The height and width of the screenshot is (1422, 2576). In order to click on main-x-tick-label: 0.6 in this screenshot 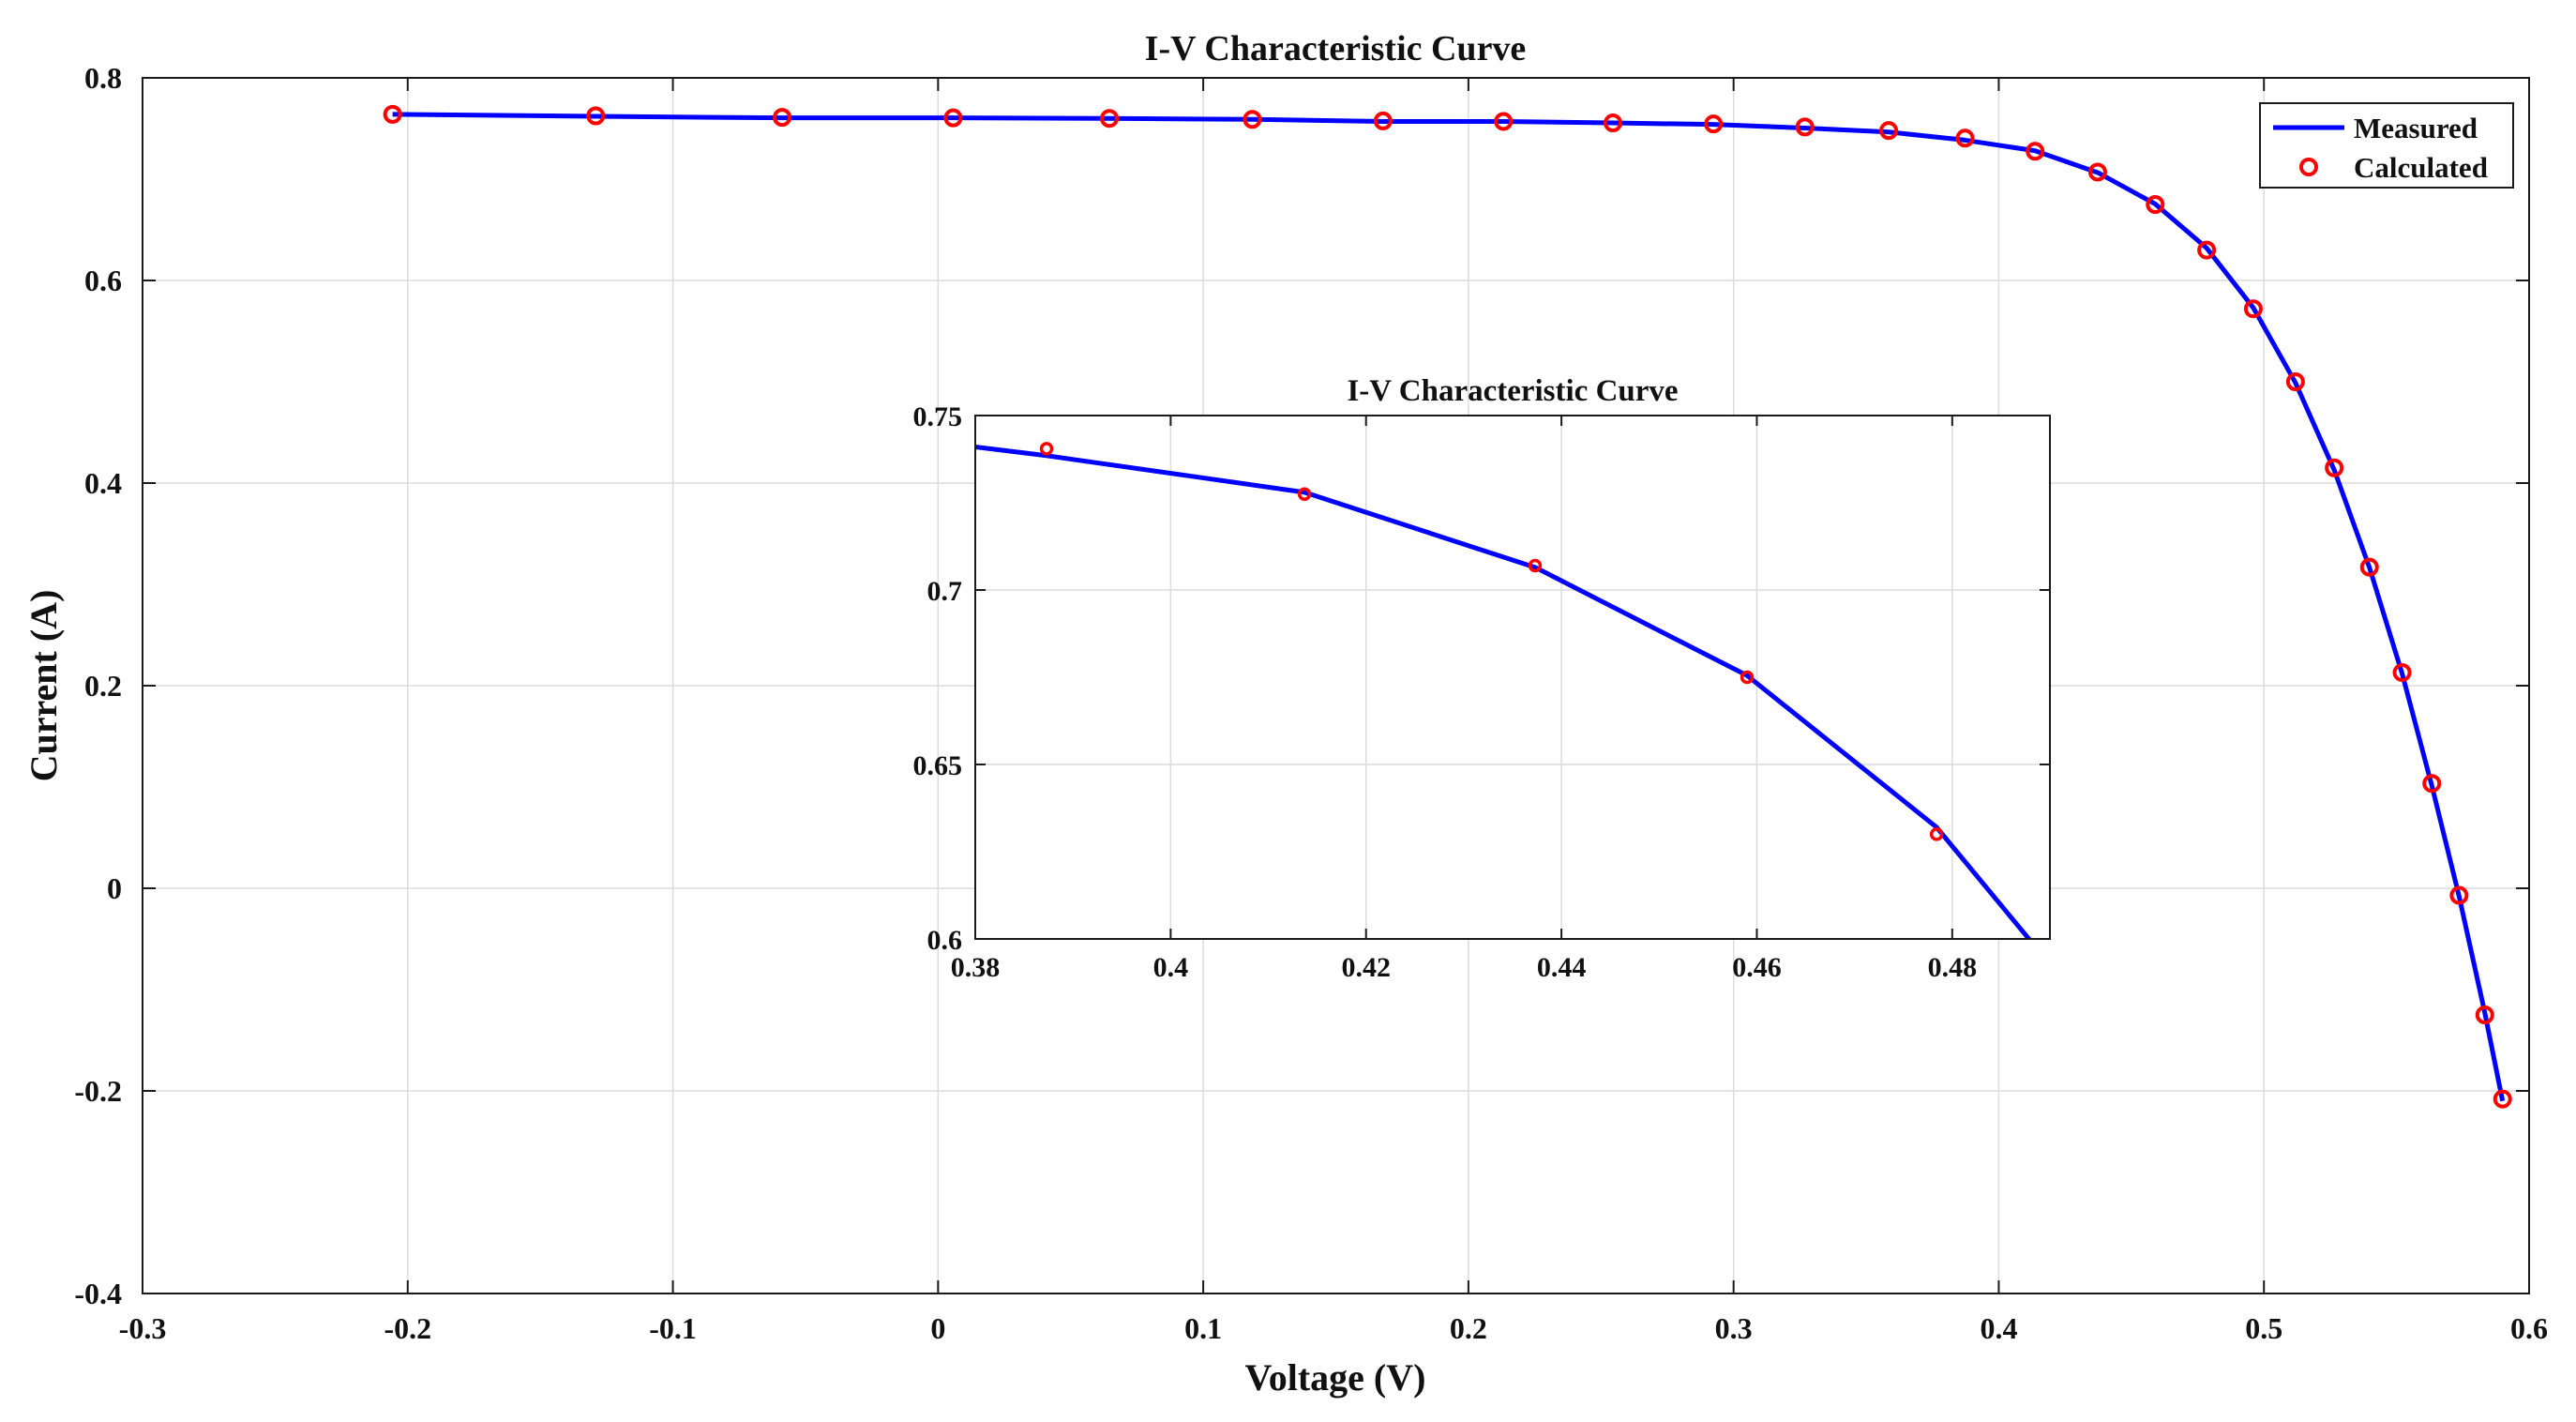, I will do `click(2529, 1328)`.